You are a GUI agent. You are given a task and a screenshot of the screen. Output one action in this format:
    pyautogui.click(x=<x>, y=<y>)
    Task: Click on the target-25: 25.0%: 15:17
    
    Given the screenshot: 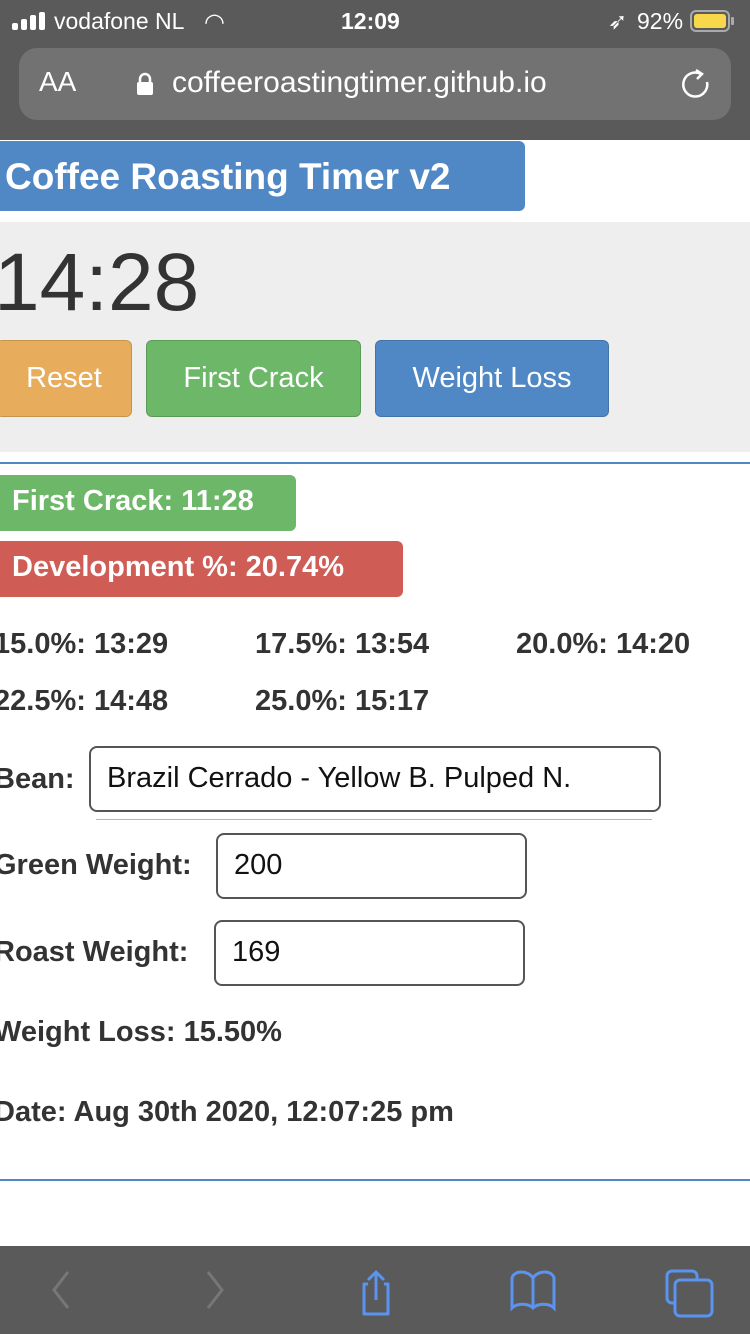 What is the action you would take?
    pyautogui.click(x=342, y=701)
    